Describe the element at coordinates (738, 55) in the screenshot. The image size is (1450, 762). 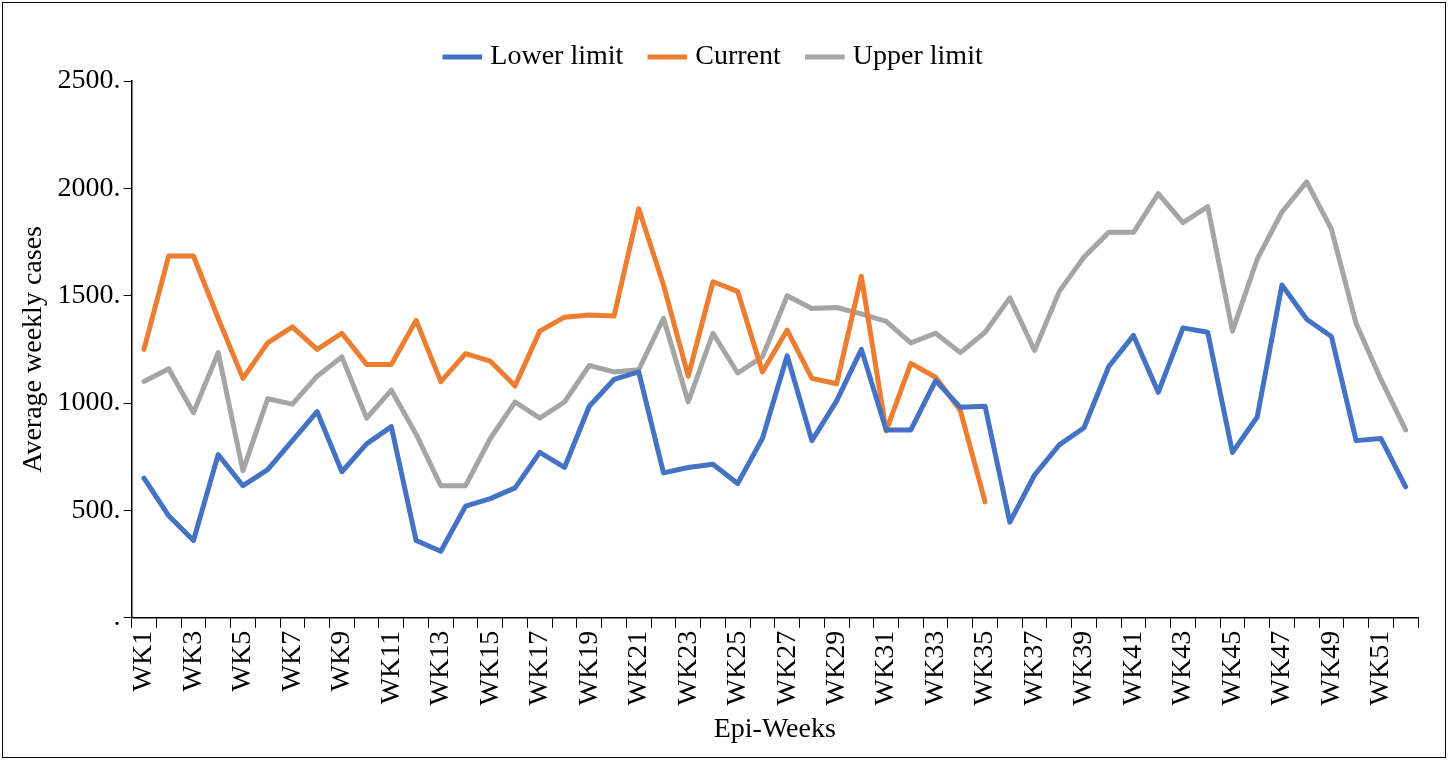
I see `legend-label: Current` at that location.